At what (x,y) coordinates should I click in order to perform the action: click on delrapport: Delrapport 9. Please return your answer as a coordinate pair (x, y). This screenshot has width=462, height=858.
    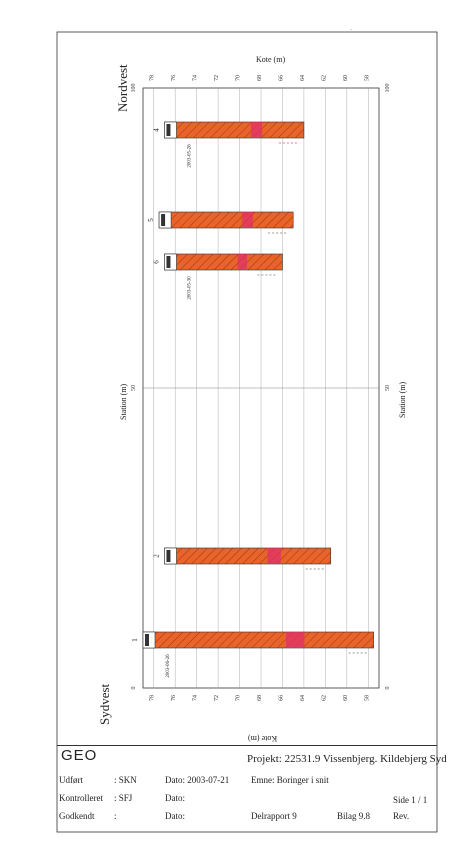
    Looking at the image, I should click on (274, 816).